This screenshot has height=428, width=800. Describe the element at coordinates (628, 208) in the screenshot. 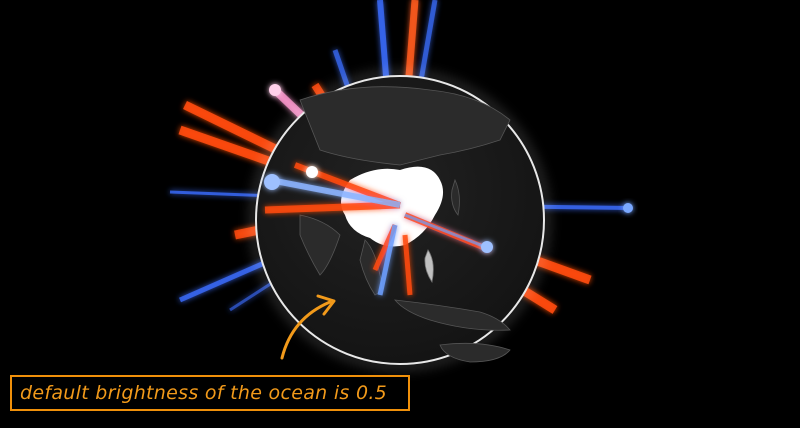

I see `endpoint-blue-right` at that location.